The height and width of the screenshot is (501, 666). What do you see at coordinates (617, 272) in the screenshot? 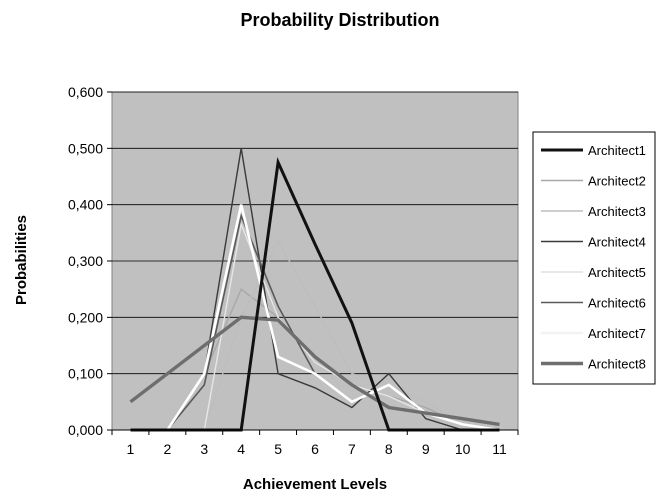
I see `legend-label: Architect5` at bounding box center [617, 272].